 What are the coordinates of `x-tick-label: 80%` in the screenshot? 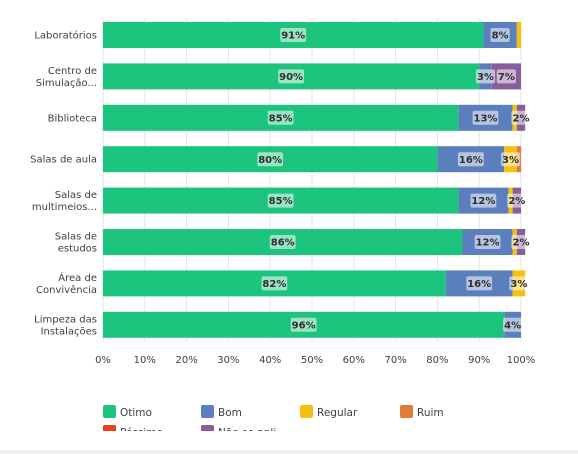 It's located at (437, 360).